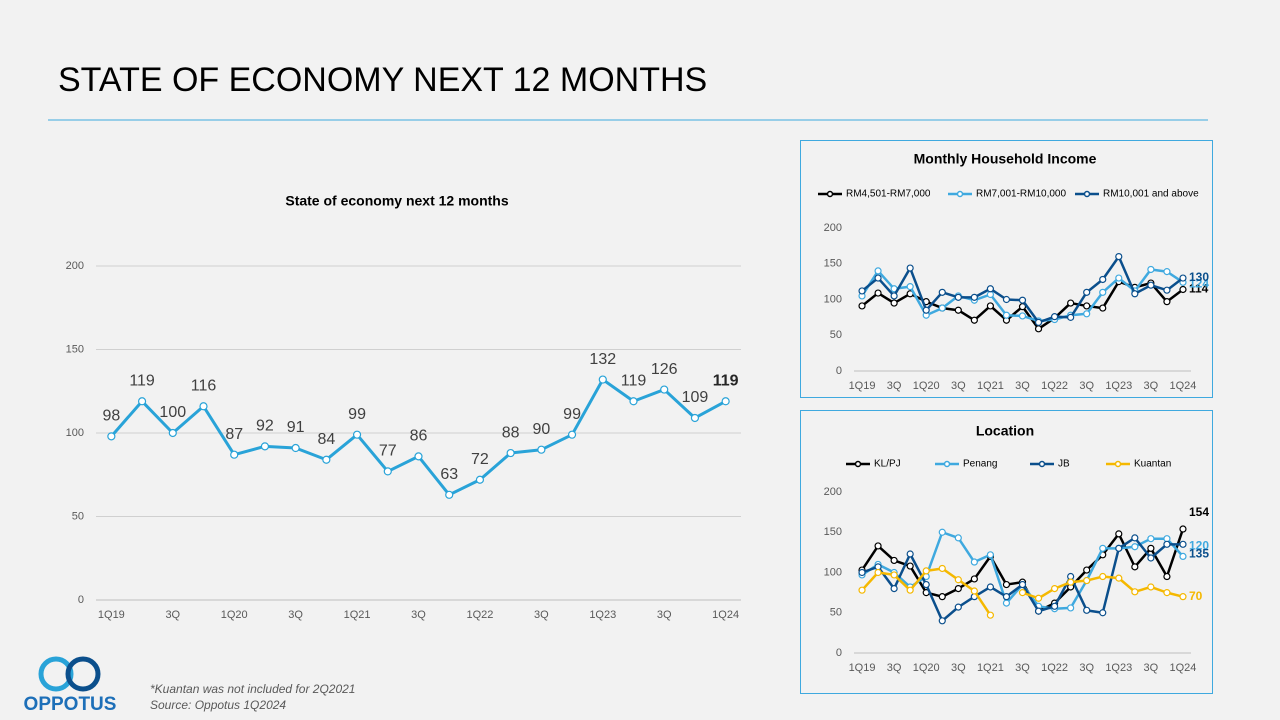 Image resolution: width=1280 pixels, height=720 pixels. What do you see at coordinates (142, 380) in the screenshot?
I see `data-label: 119` at bounding box center [142, 380].